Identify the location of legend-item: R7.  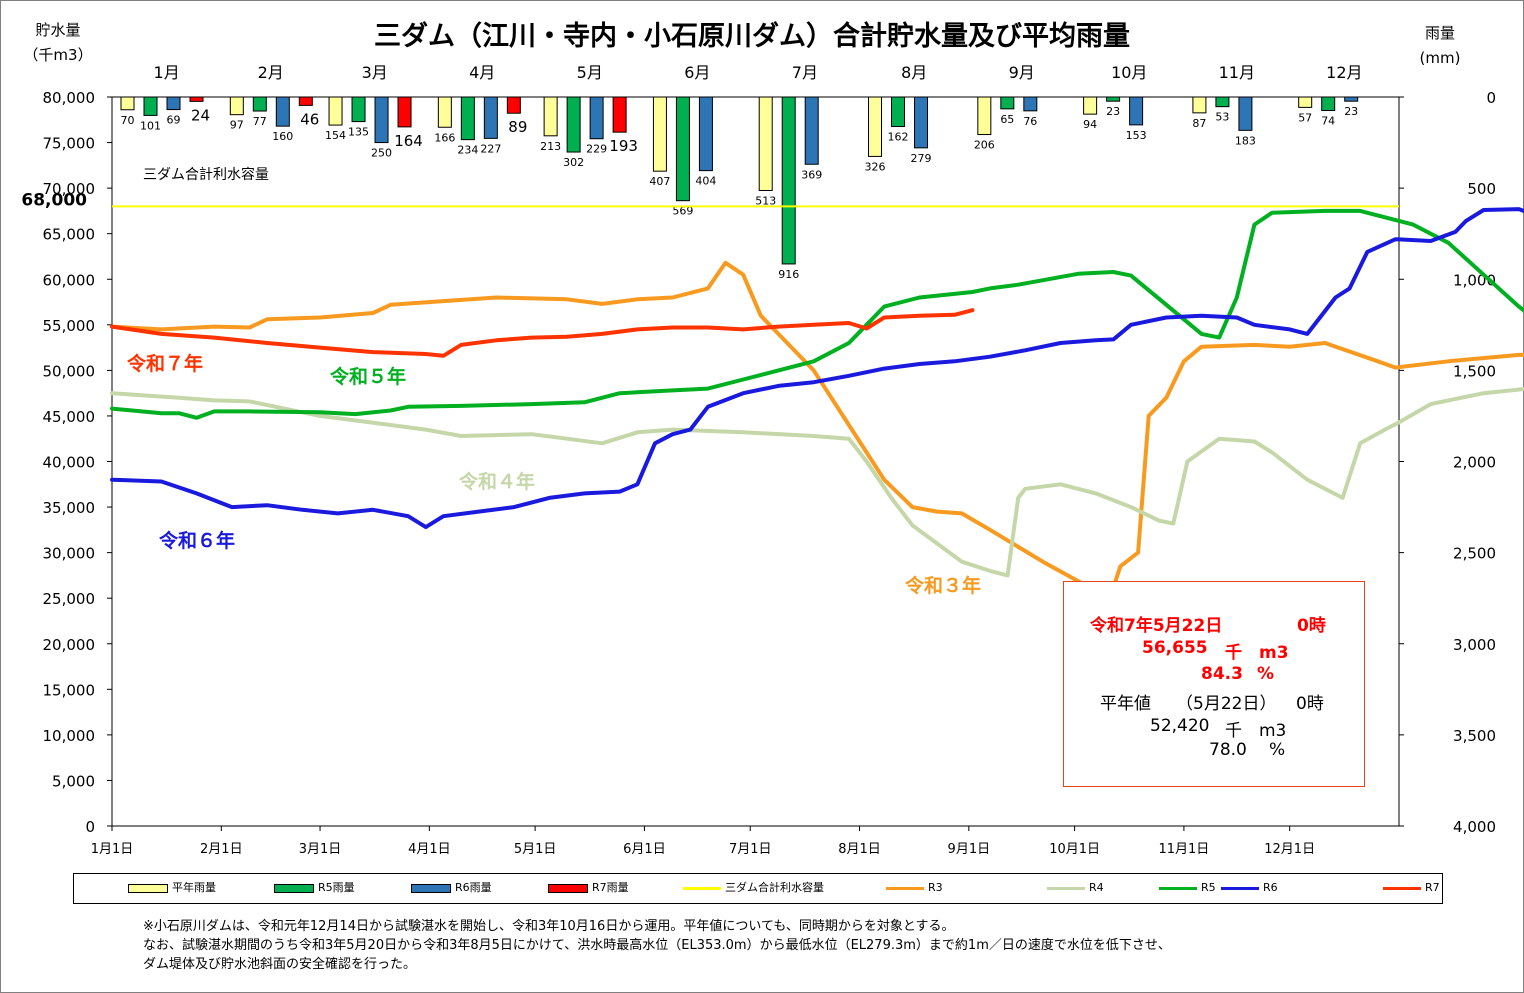
(1411, 888).